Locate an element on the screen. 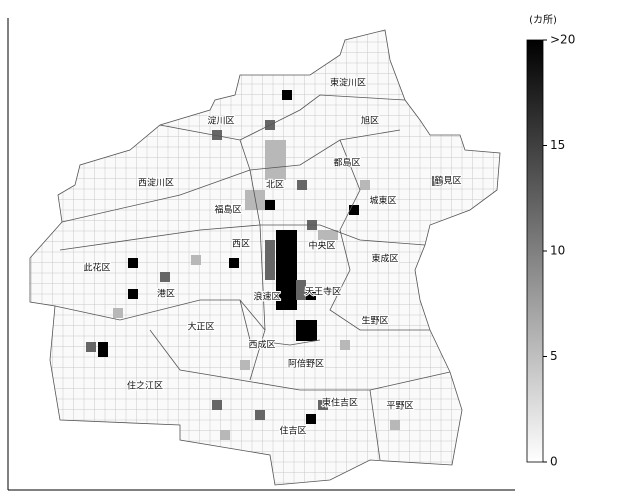  ward-label: 西淀川区 is located at coordinates (156, 183).